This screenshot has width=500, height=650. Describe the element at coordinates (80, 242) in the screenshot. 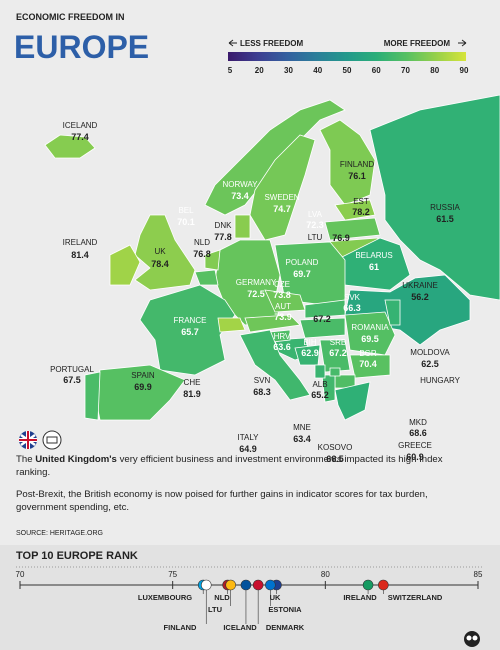

I see `country-name: IRELAND` at that location.